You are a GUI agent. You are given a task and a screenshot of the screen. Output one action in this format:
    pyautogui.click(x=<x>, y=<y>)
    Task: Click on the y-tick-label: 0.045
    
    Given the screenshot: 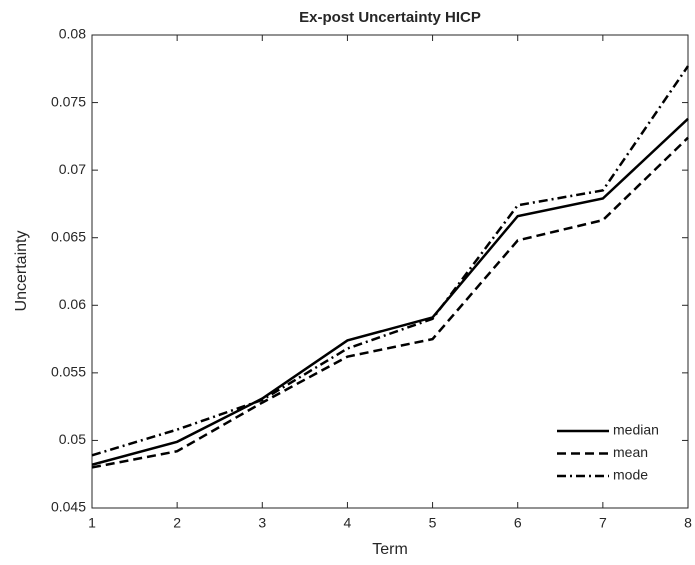 What is the action you would take?
    pyautogui.click(x=68, y=507)
    